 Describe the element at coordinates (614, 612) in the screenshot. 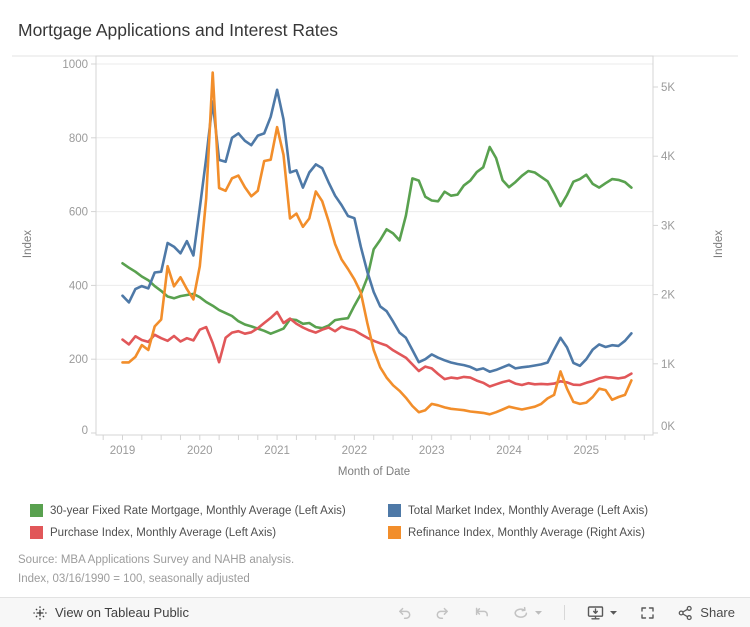

I see `download-options-caret-icon` at that location.